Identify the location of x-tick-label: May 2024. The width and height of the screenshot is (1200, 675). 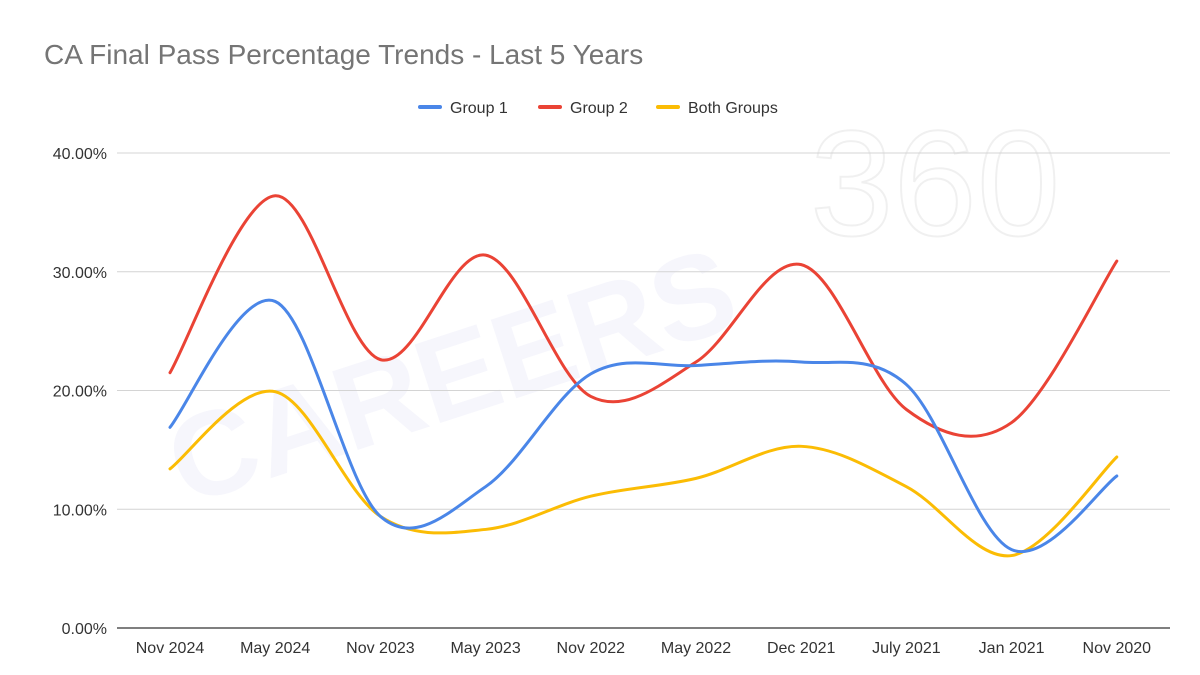
(275, 648).